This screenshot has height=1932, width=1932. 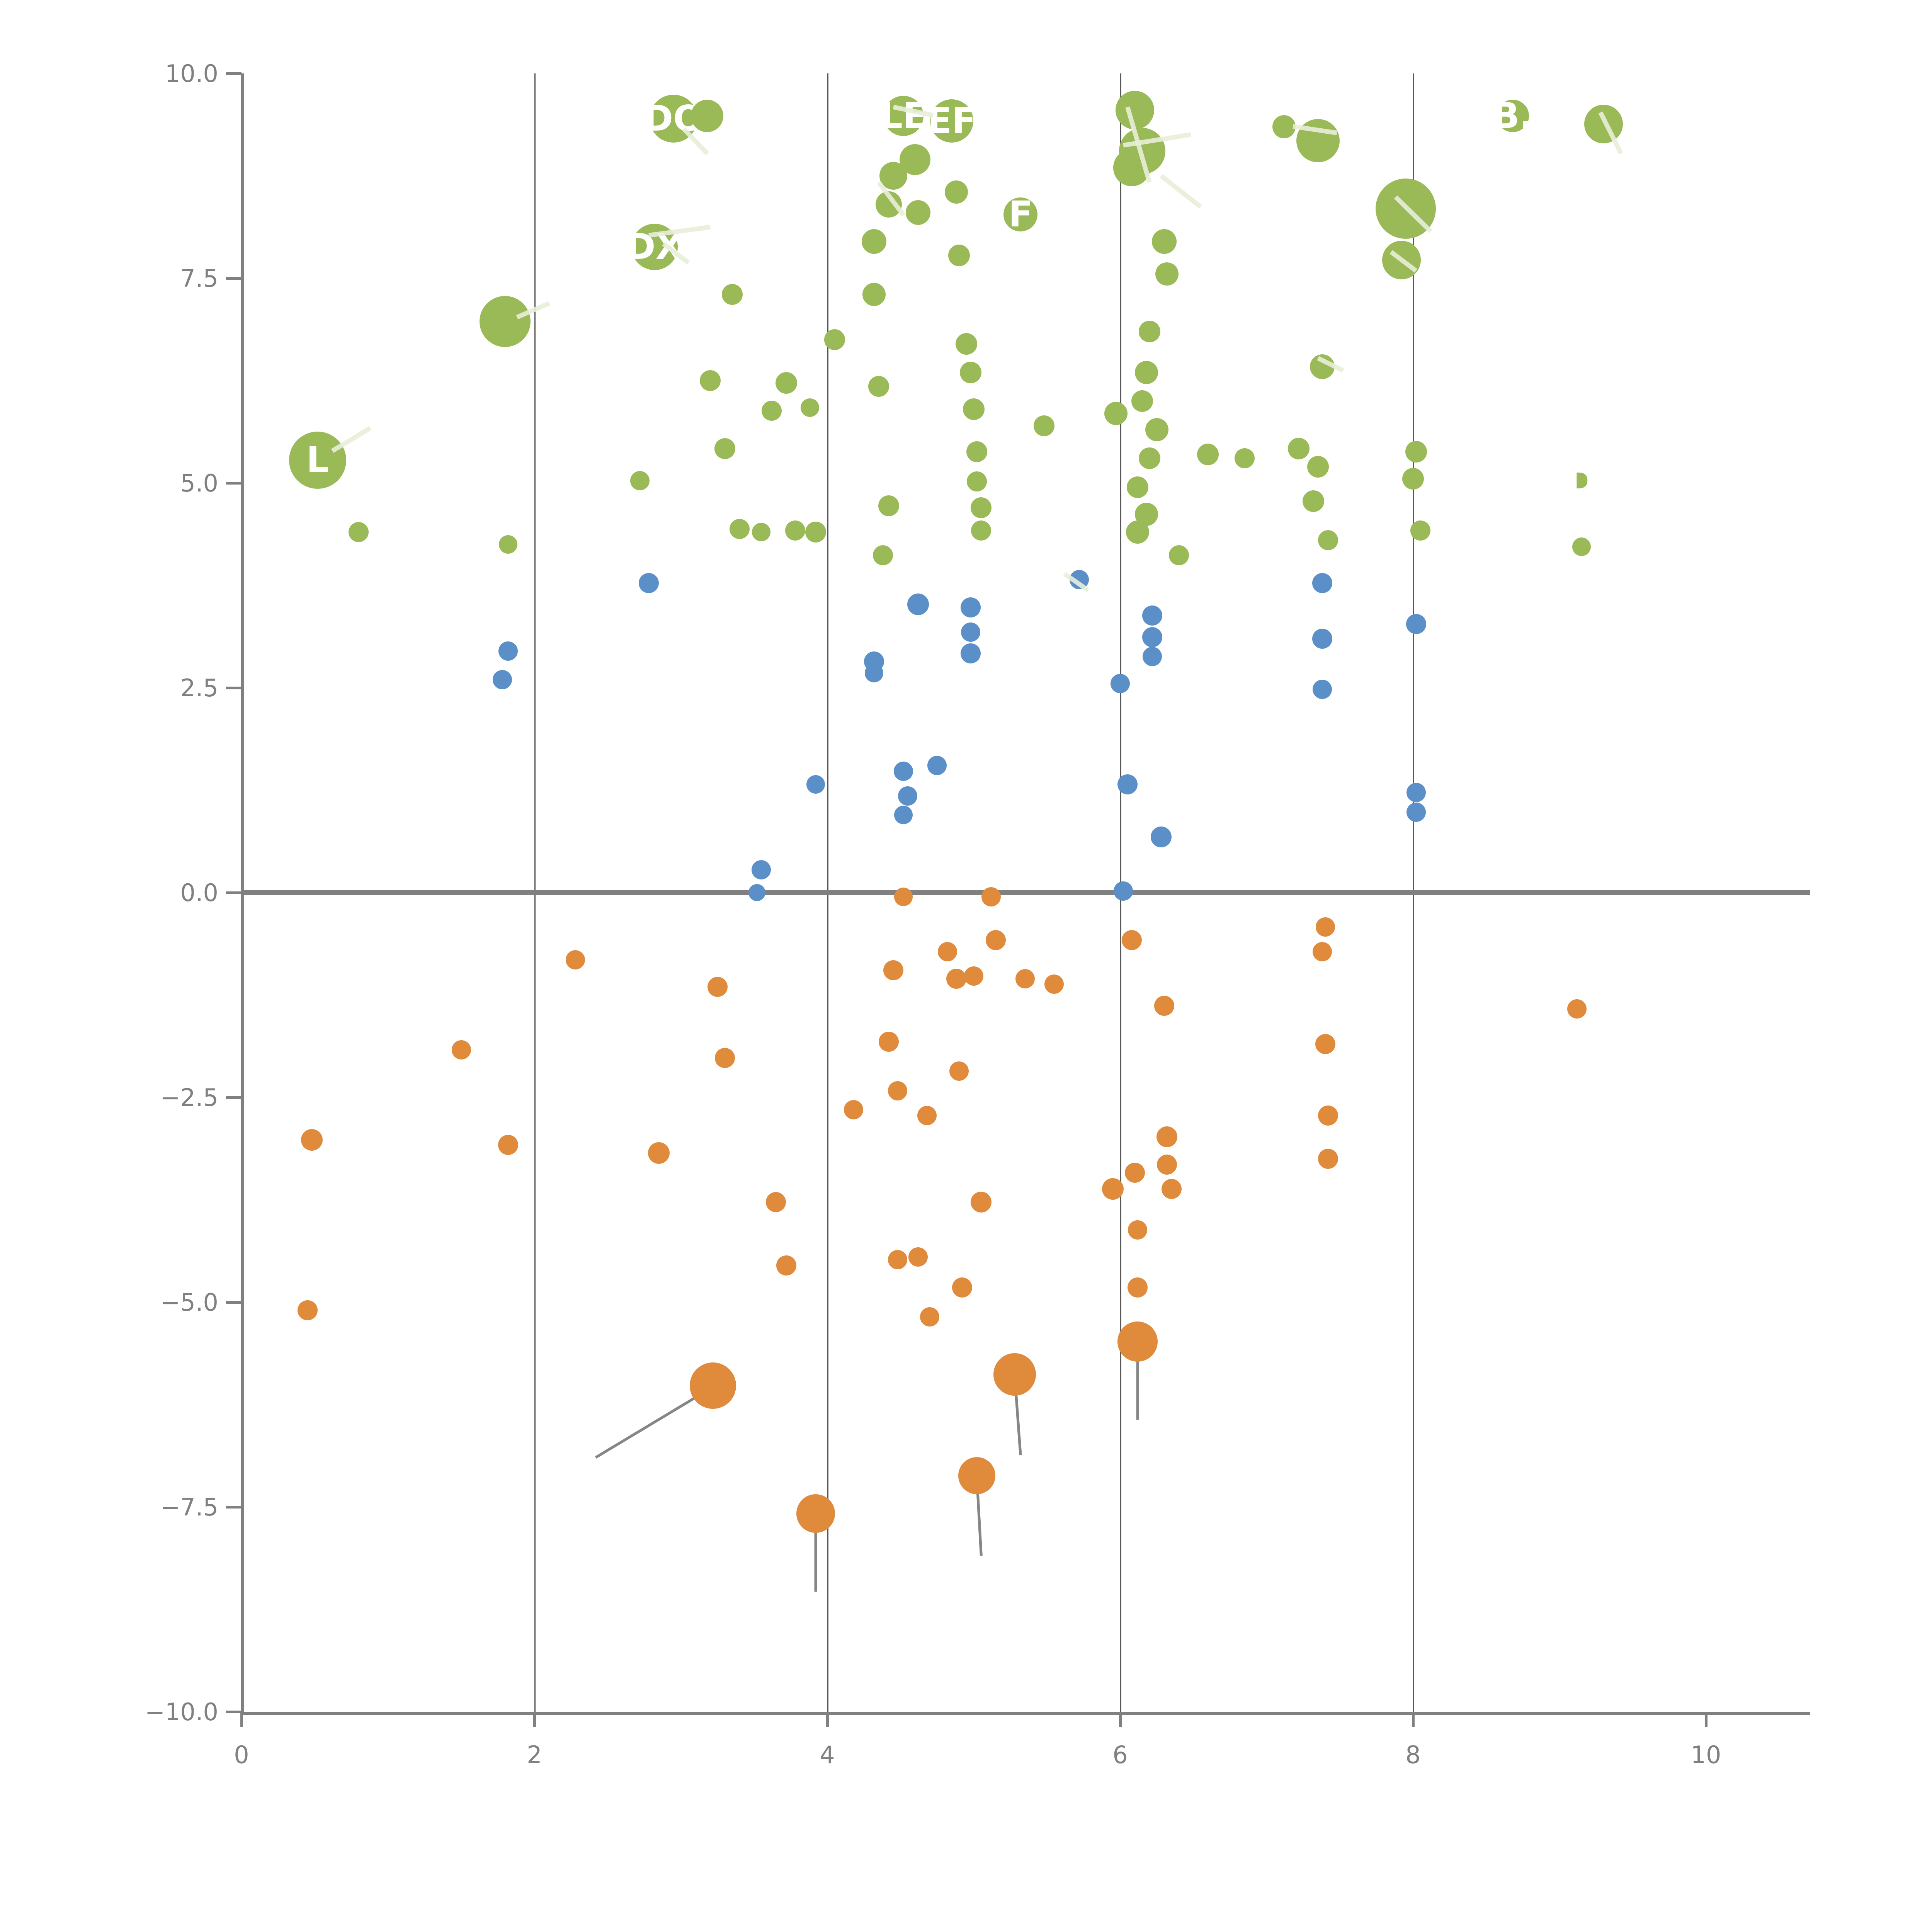 What do you see at coordinates (1020, 214) in the screenshot?
I see `bubble-labeled-green-39: F` at bounding box center [1020, 214].